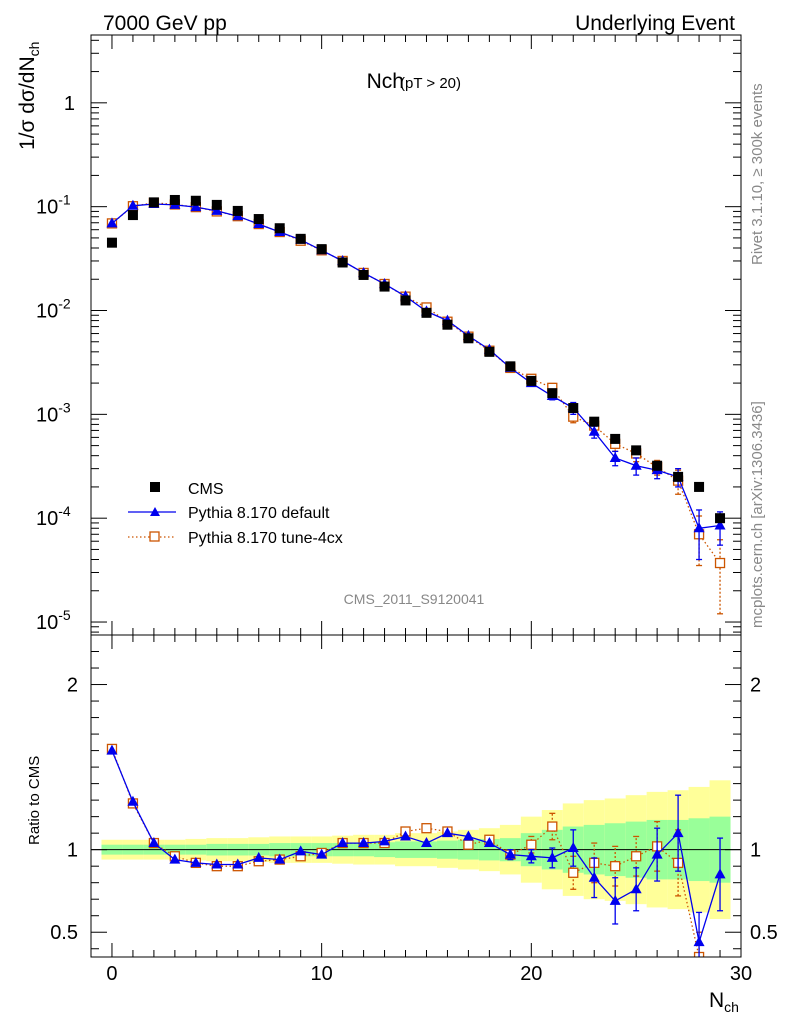 The height and width of the screenshot is (1024, 786). What do you see at coordinates (206, 489) in the screenshot?
I see `legend-label-cms: CMS` at bounding box center [206, 489].